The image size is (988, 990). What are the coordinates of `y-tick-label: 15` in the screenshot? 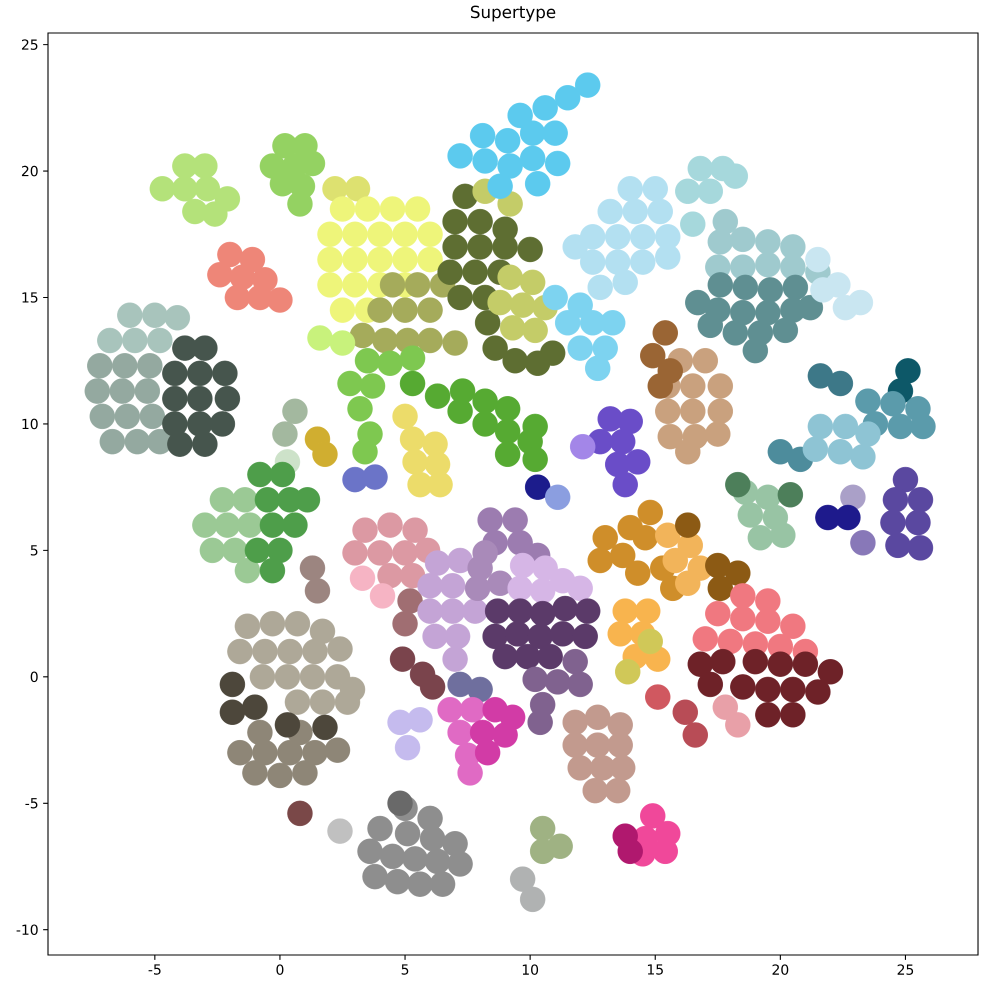 It's located at (30, 297).